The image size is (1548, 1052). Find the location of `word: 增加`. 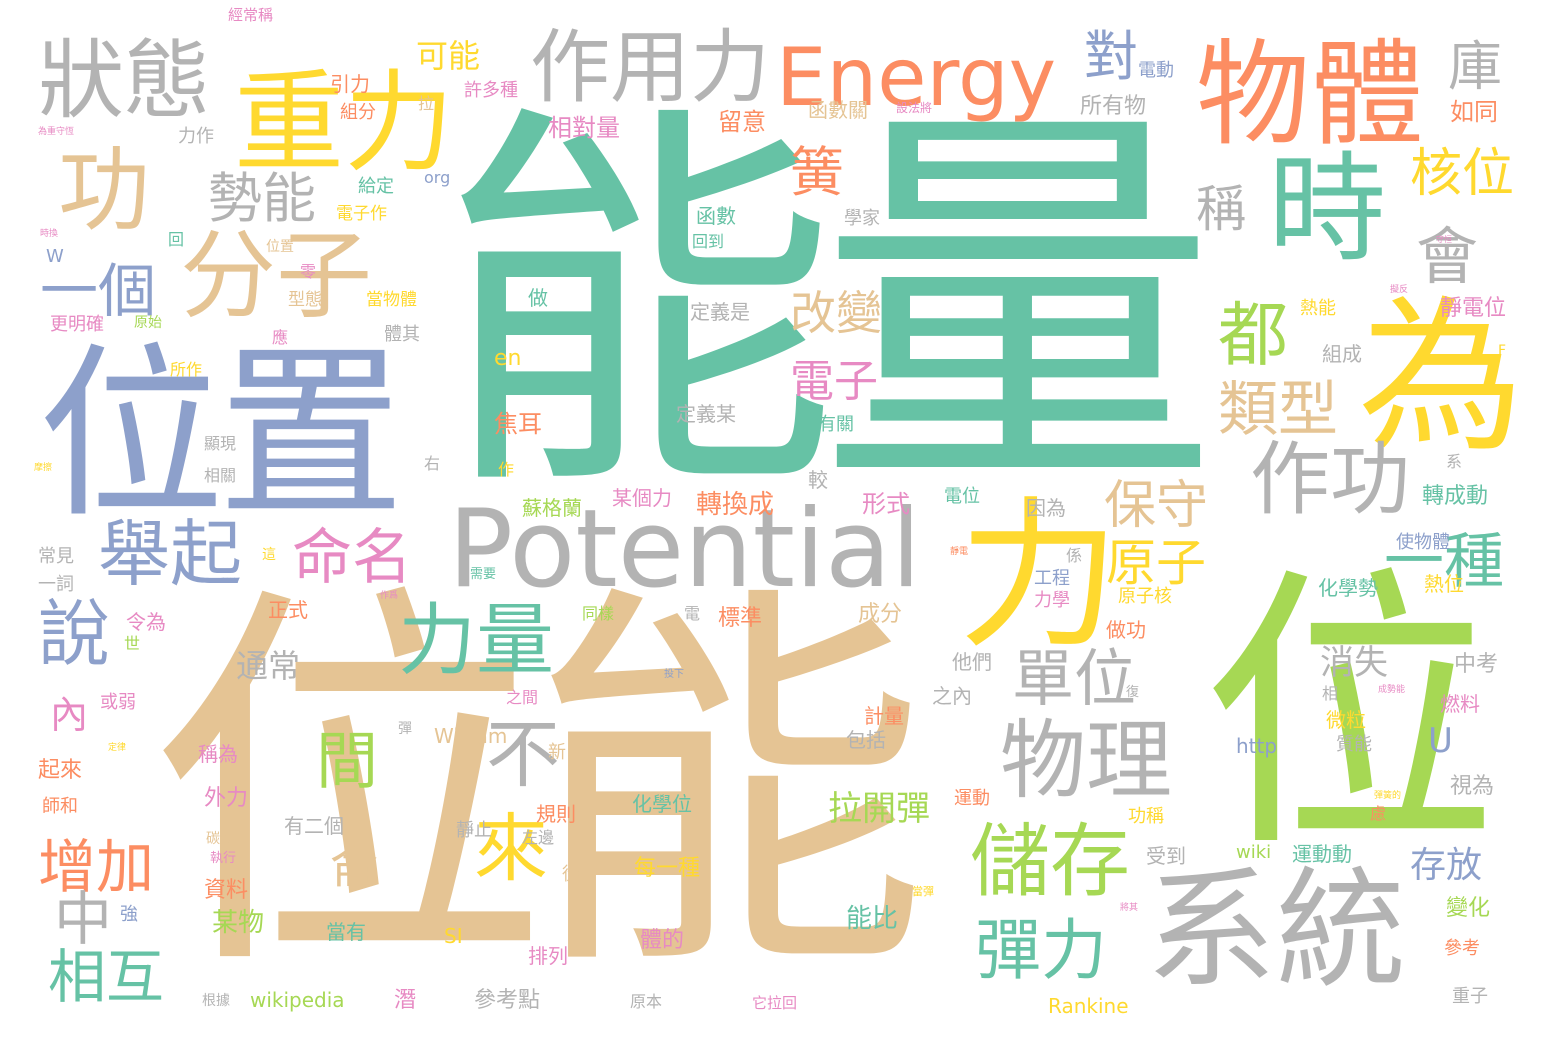

word: 增加 is located at coordinates (96, 867).